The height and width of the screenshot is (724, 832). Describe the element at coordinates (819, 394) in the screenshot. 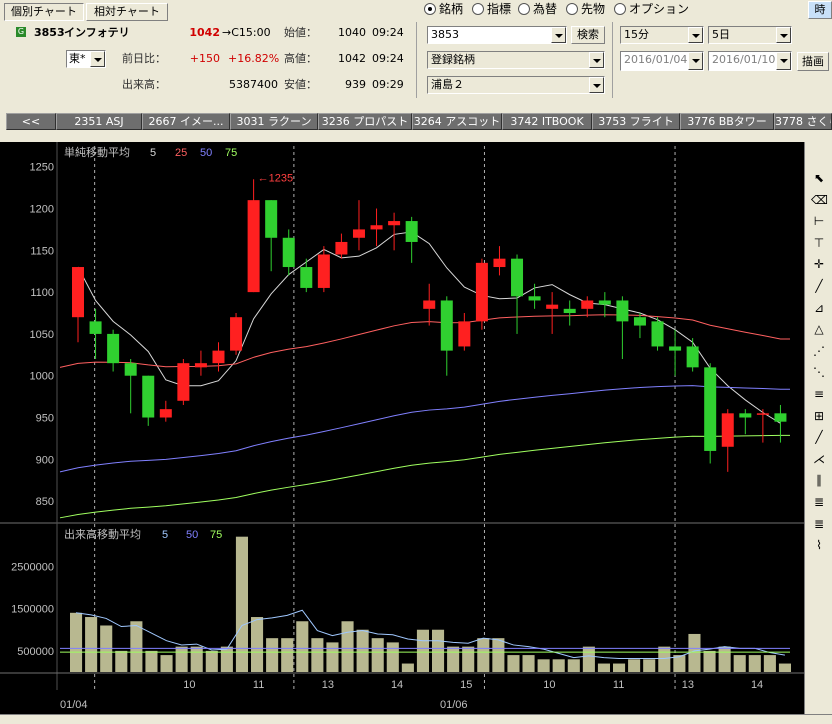

I see `channel-icon: ≡` at that location.